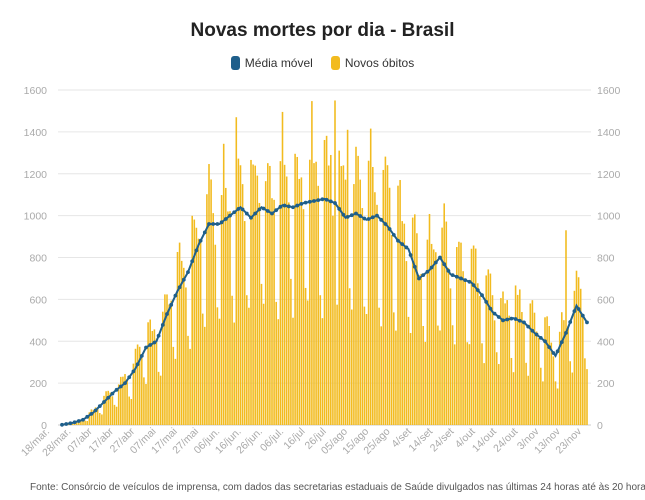 This screenshot has height=500, width=645. I want to click on legend-item-daily-deaths: Novos óbitos, so click(372, 63).